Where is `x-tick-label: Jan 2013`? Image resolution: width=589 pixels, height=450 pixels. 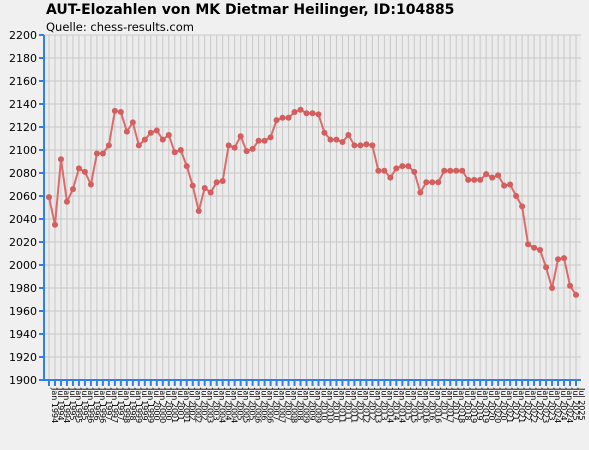
x-tick-label: Jan 2013 is located at coordinates (377, 405).